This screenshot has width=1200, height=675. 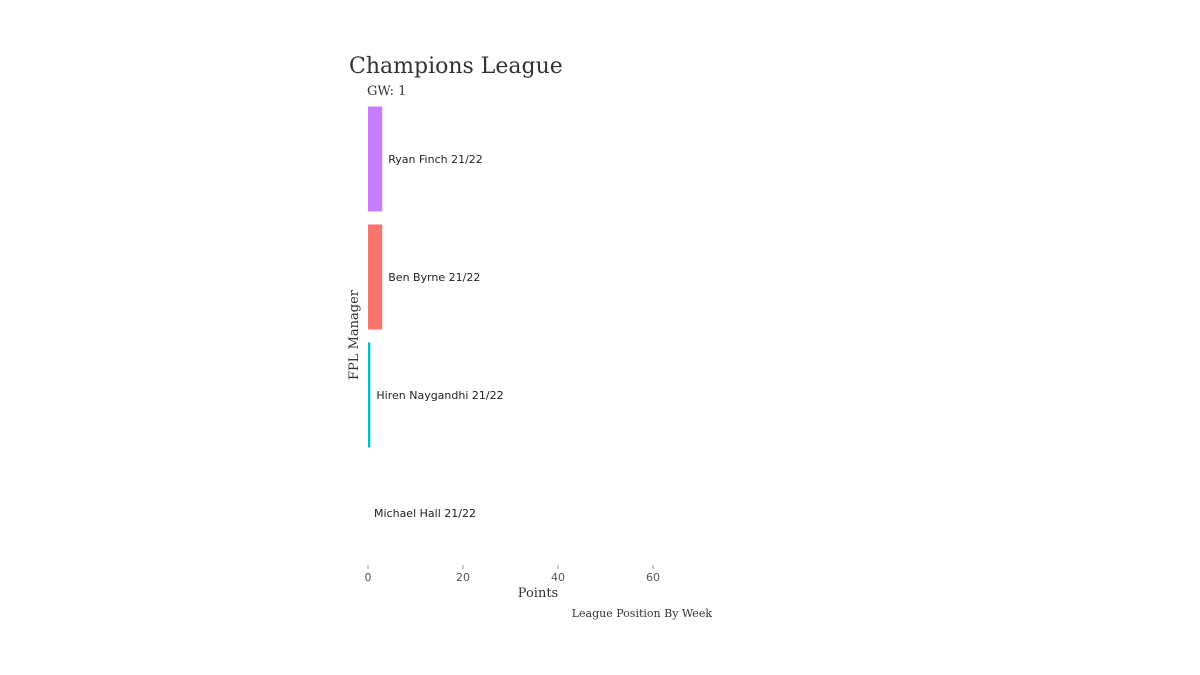 What do you see at coordinates (463, 577) in the screenshot?
I see `x-tick-label: 20` at bounding box center [463, 577].